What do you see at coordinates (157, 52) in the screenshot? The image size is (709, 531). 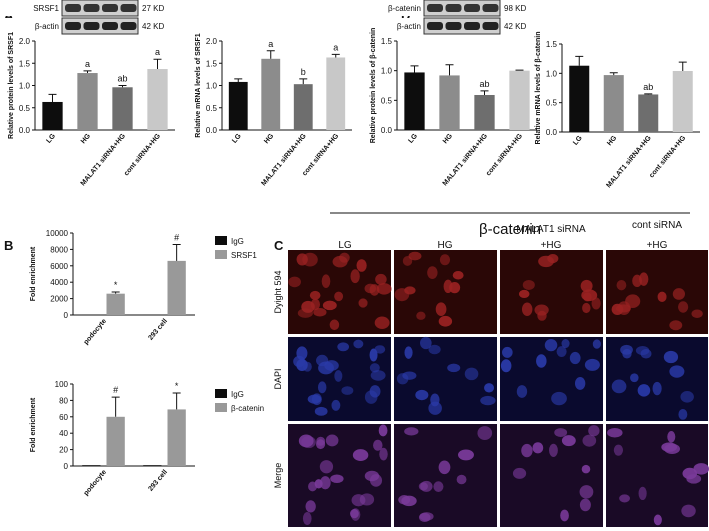 I see `annotation: a` at bounding box center [157, 52].